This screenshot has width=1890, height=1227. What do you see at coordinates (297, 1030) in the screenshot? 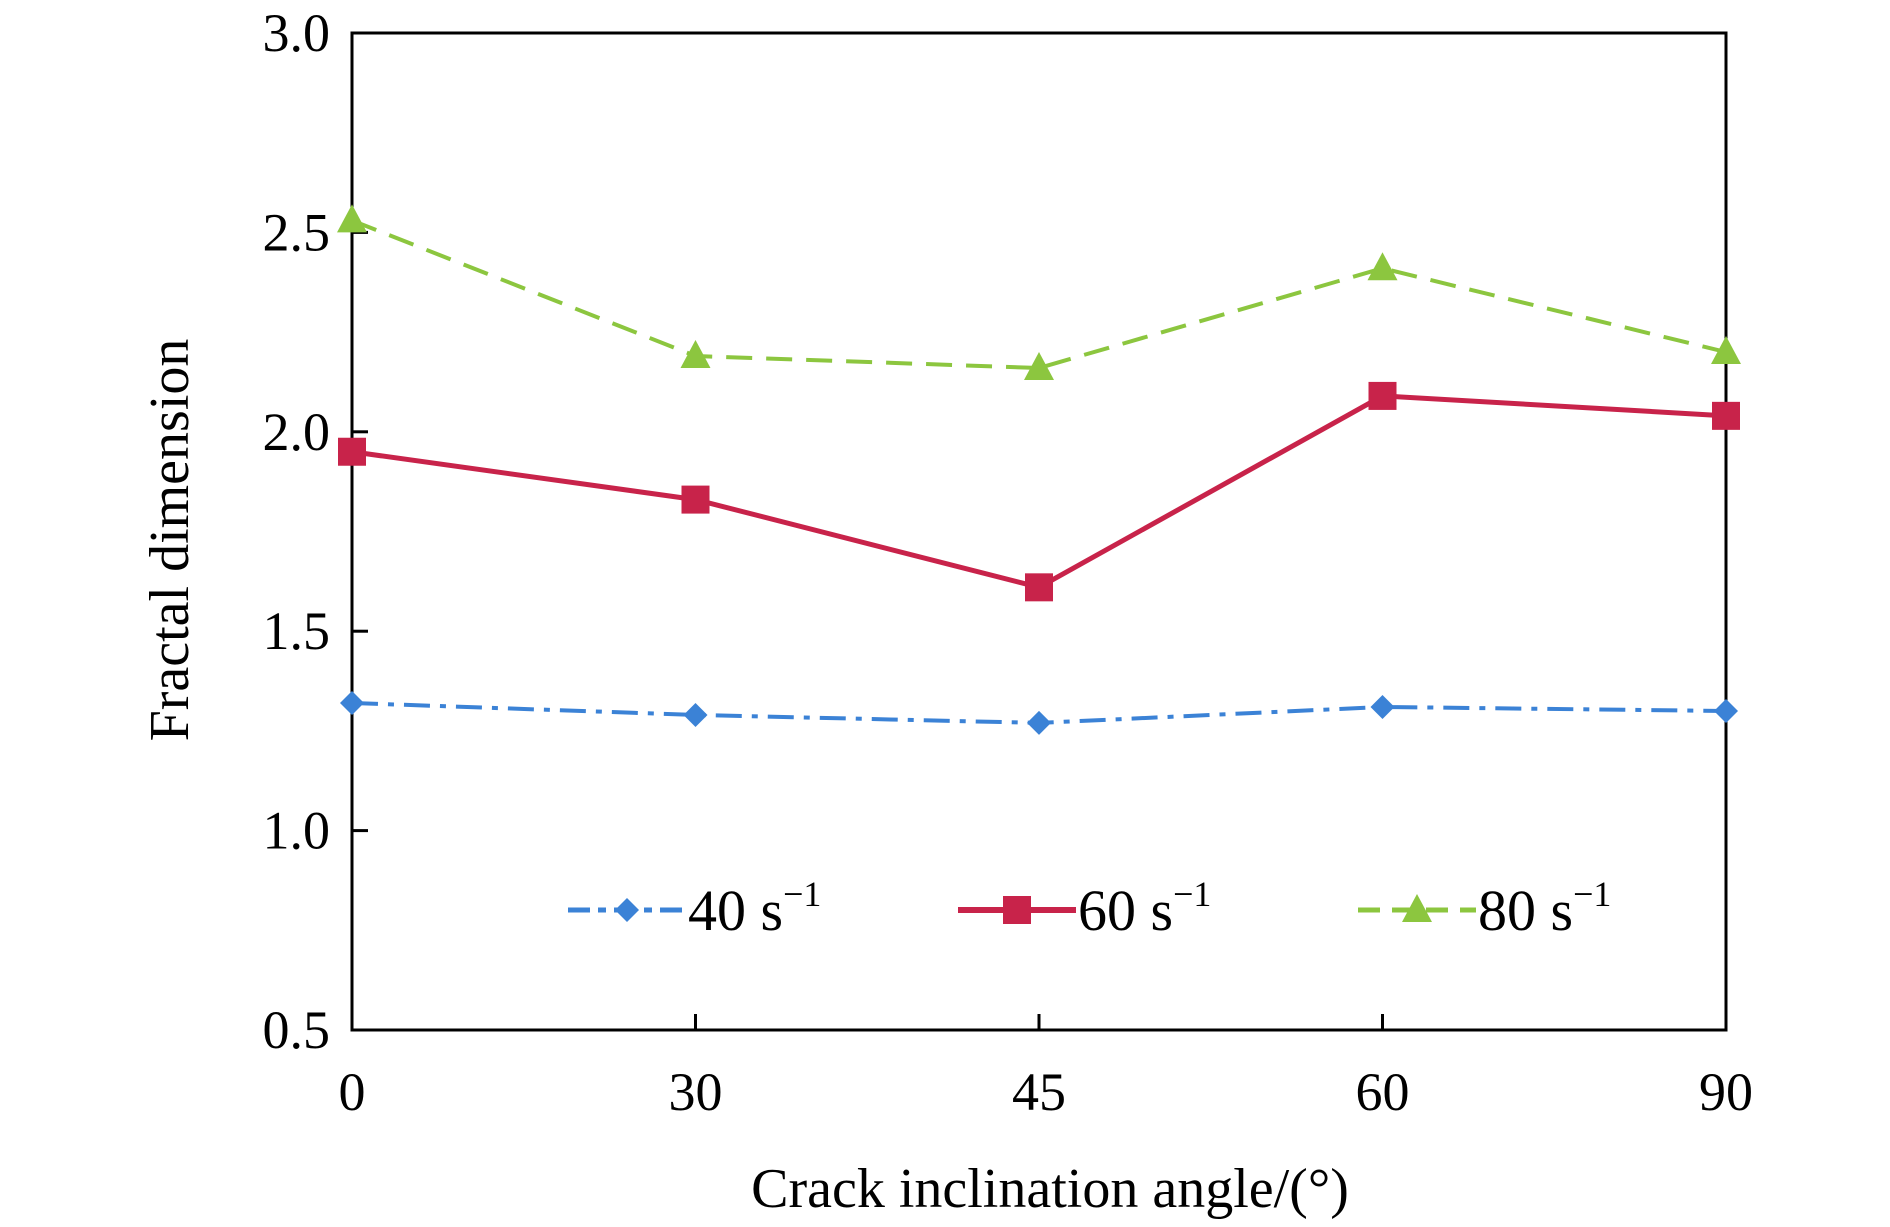
I see `y-tick-label: 0.5` at bounding box center [297, 1030].